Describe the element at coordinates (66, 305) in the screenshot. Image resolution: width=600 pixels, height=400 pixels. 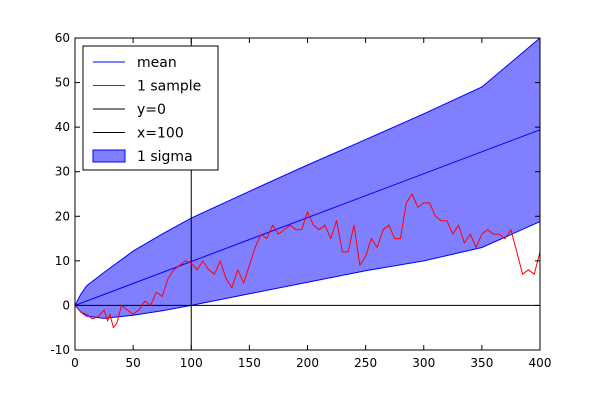
I see `y-tick-label: 0` at that location.